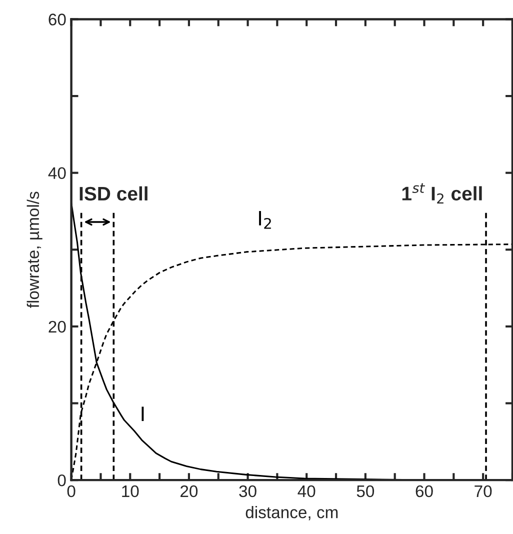 This screenshot has width=513, height=534. Describe the element at coordinates (307, 491) in the screenshot. I see `x-tick-label: 40` at that location.